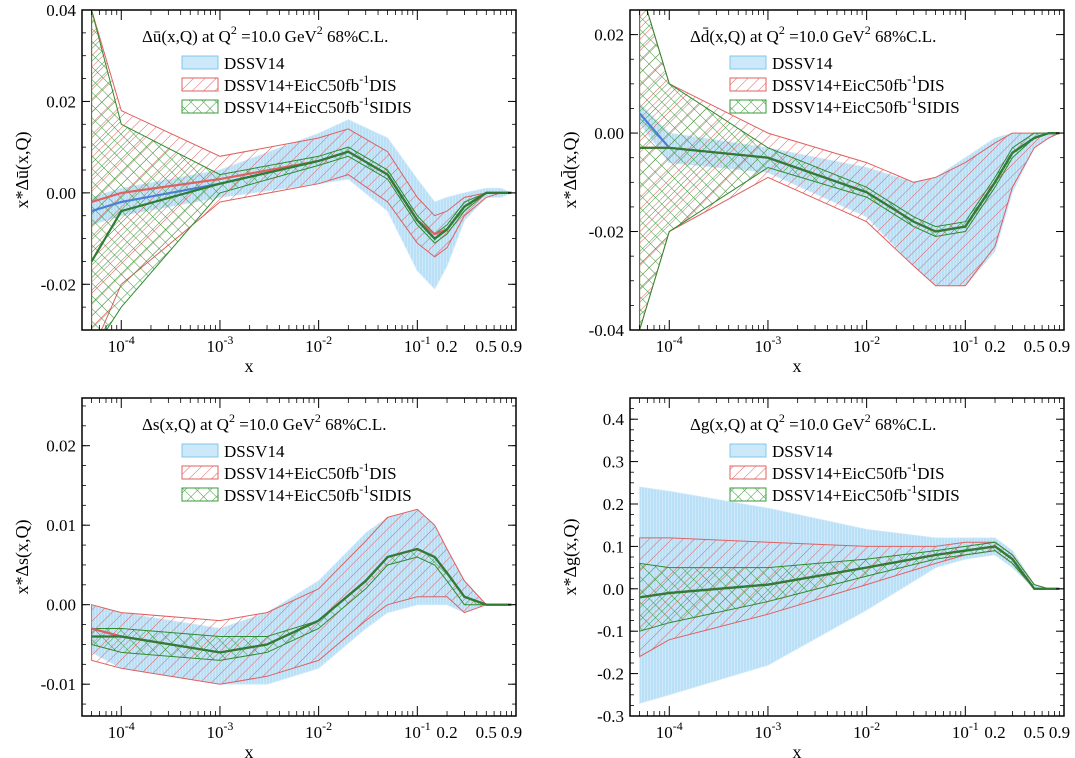 The height and width of the screenshot is (758, 1075). What do you see at coordinates (22, 169) in the screenshot?
I see `y-axis-label: x*Δū(x,Q)` at bounding box center [22, 169].